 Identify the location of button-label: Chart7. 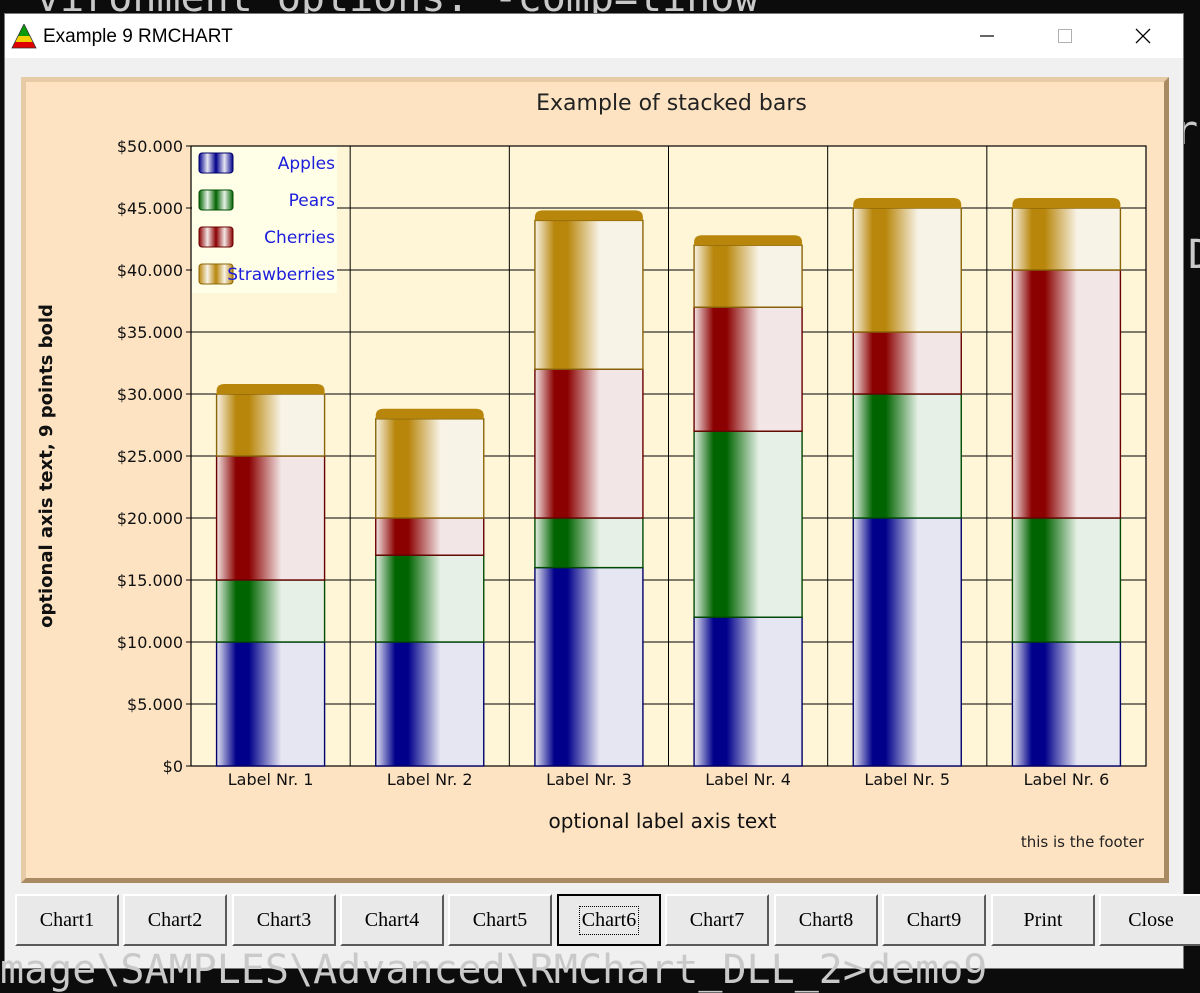
(717, 919).